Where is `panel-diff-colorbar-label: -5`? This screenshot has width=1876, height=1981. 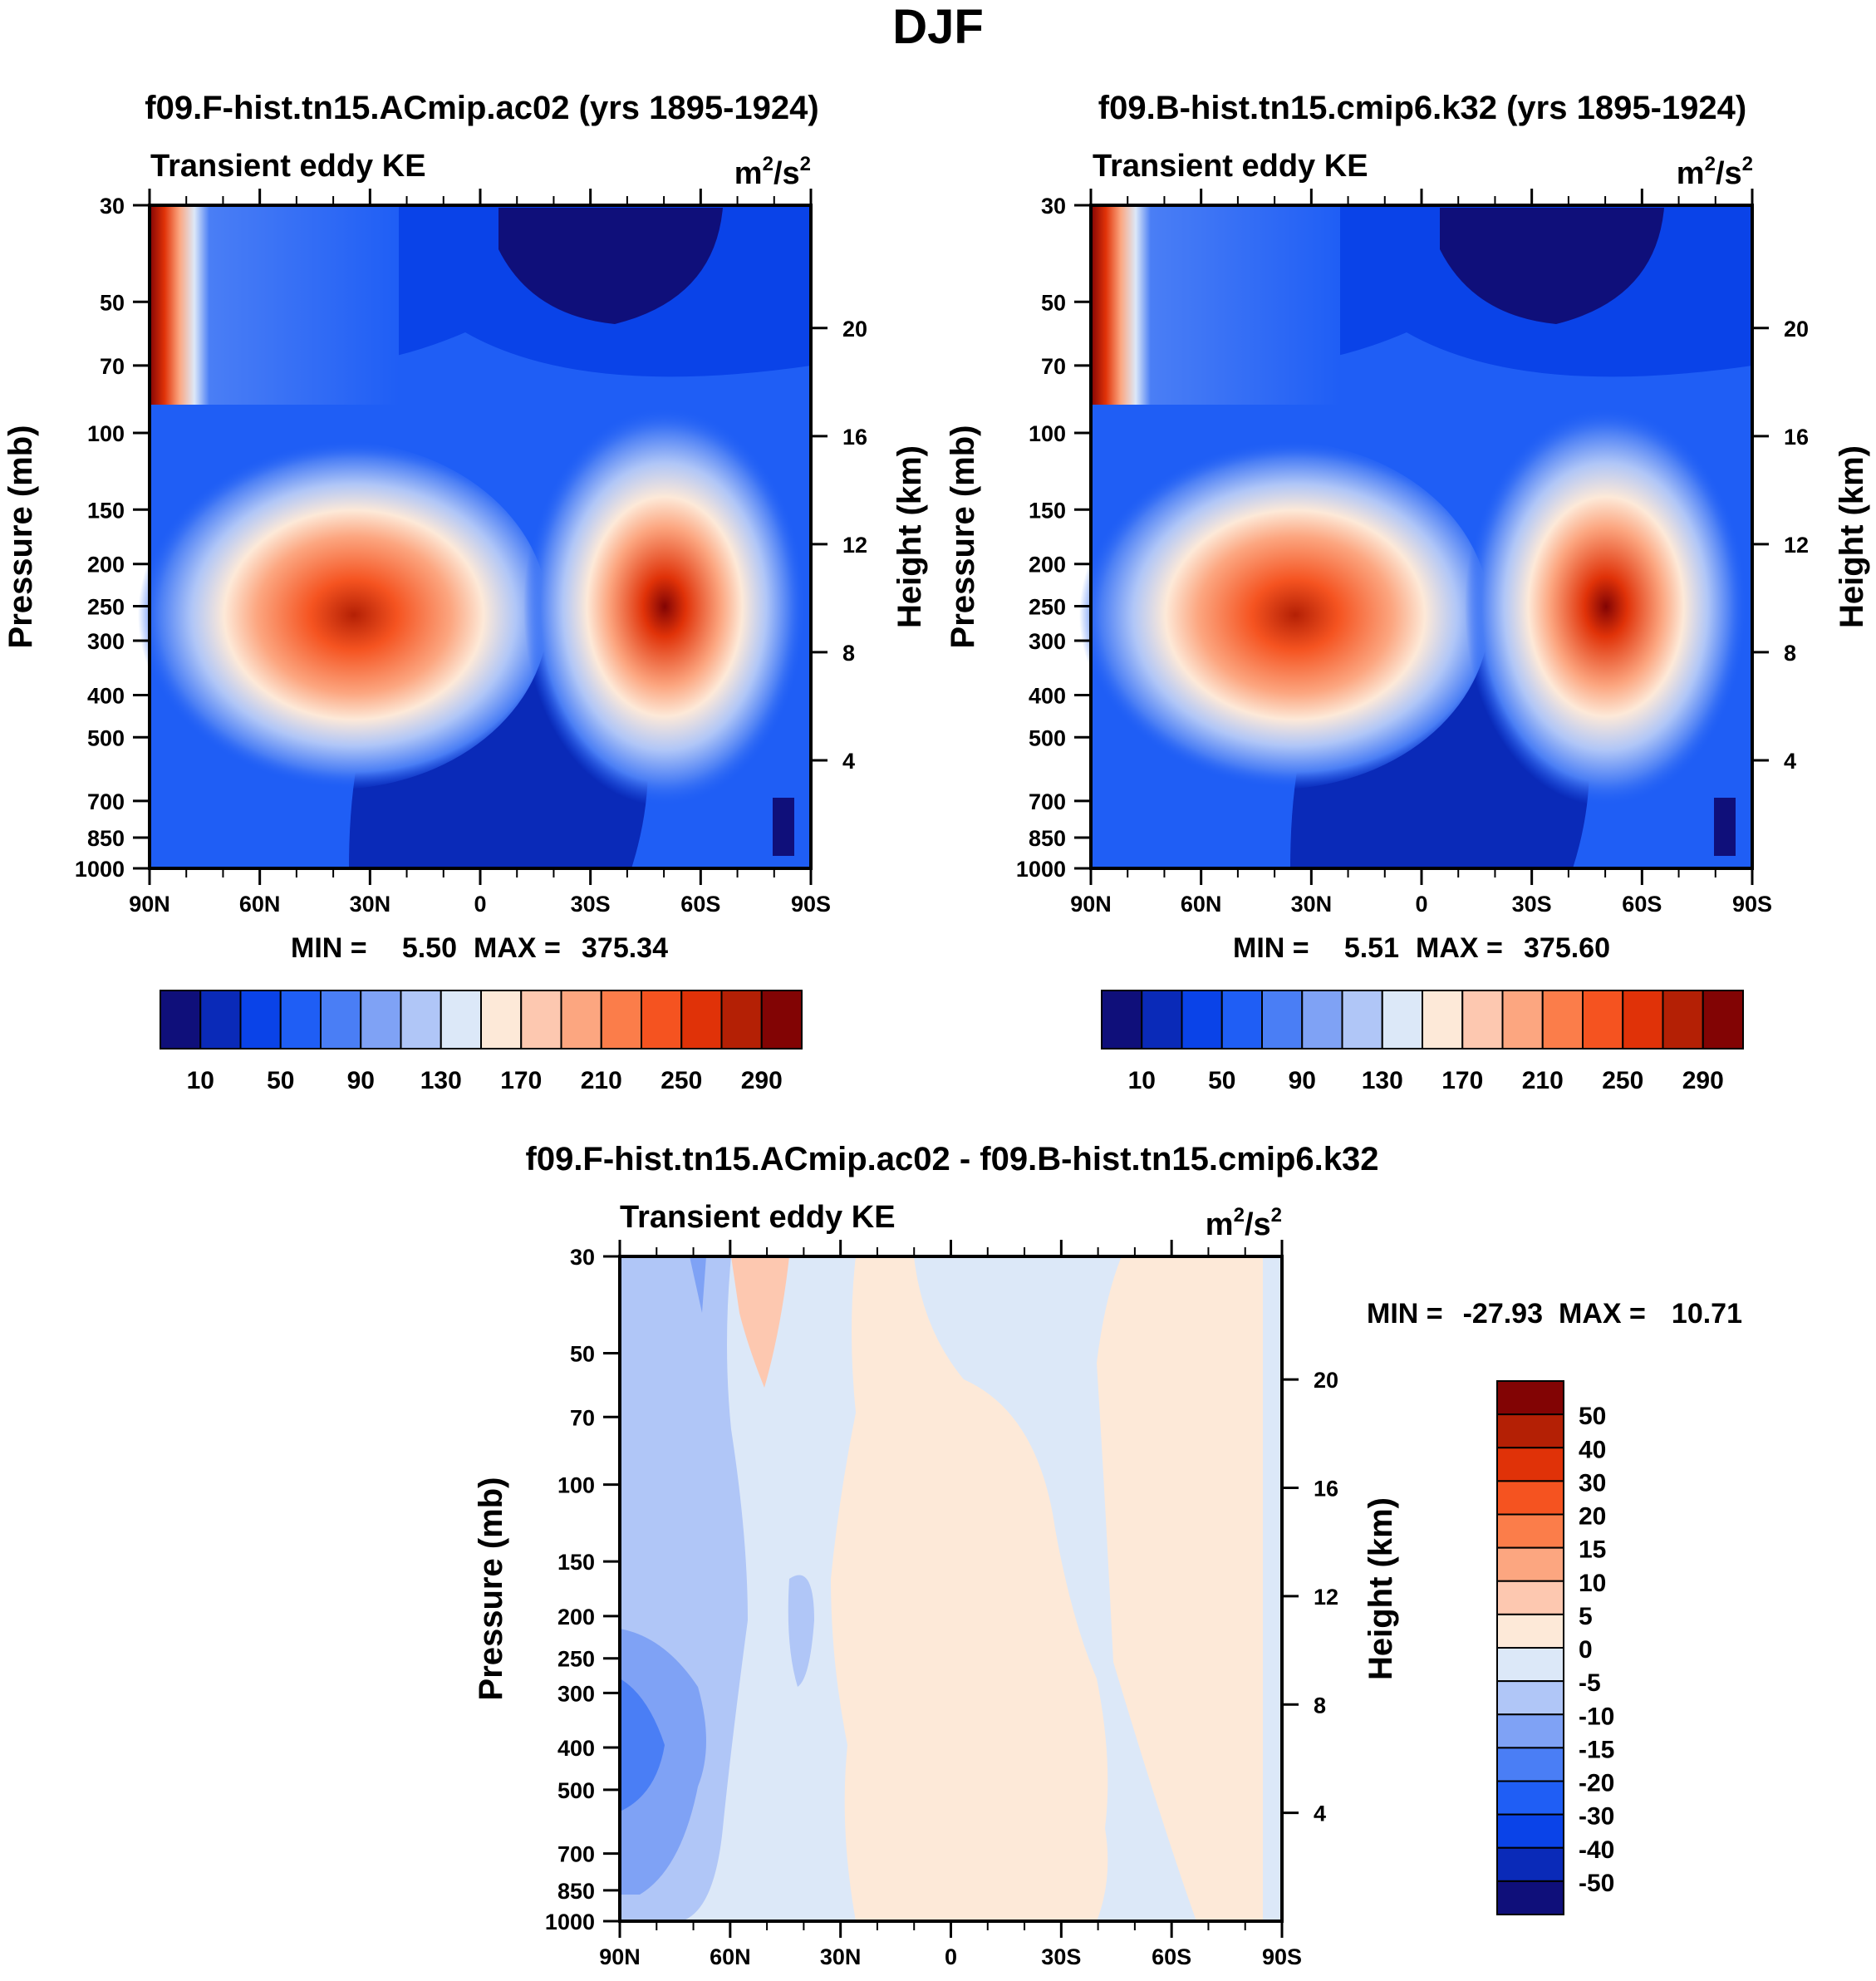 panel-diff-colorbar-label: -5 is located at coordinates (1590, 1683).